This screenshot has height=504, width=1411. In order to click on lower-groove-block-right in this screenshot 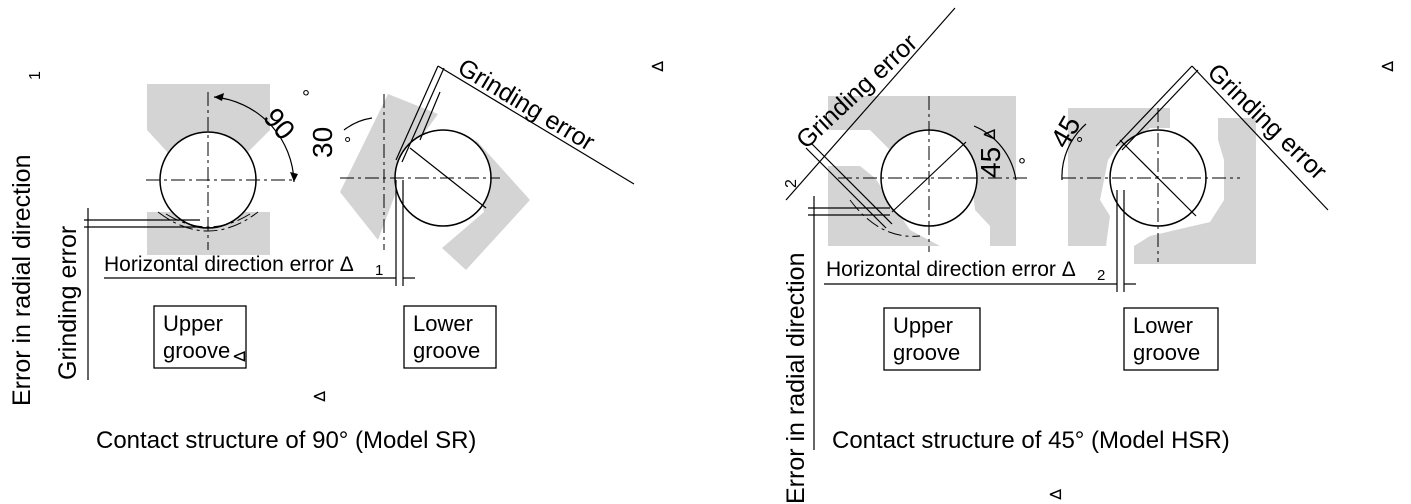, I will do `click(1162, 186)`.